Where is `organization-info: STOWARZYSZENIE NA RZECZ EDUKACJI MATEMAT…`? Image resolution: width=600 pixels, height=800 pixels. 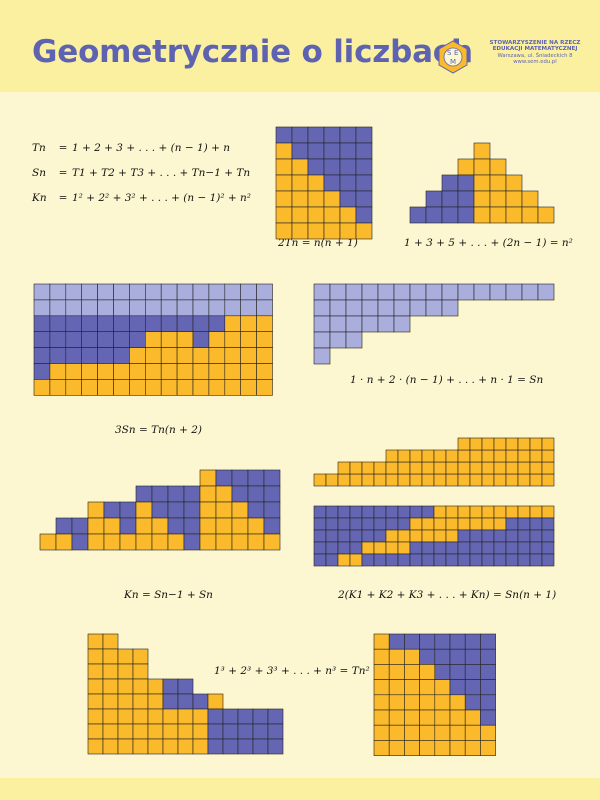 organization-info: STOWARZYSZENIE NA RZECZ EDUKACJI MATEMAT… is located at coordinates (535, 52).